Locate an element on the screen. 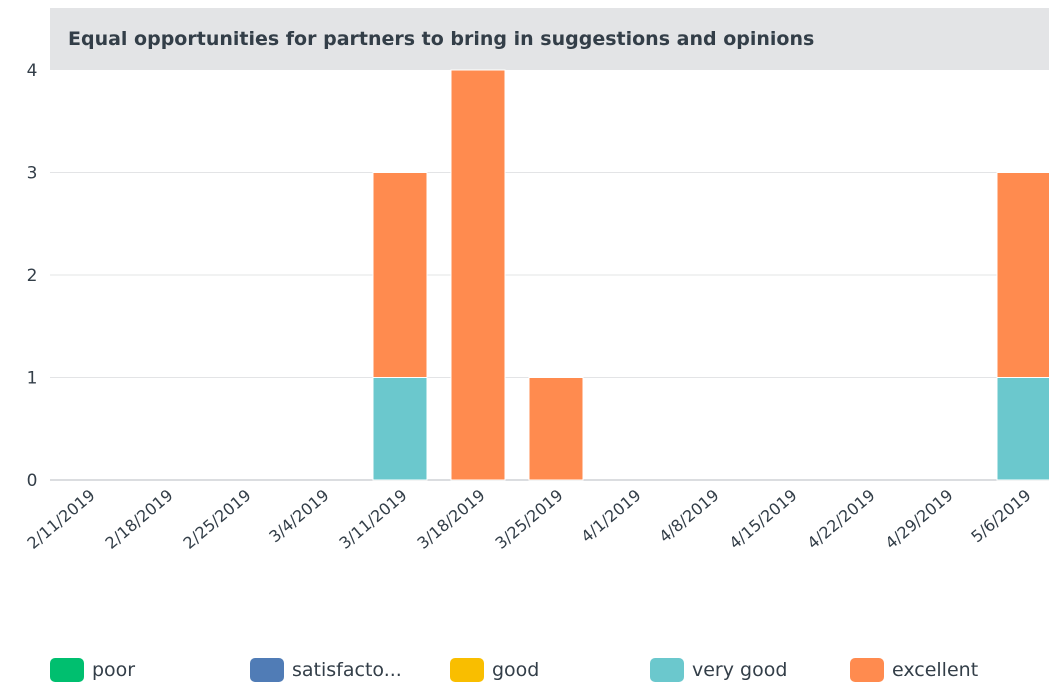 The width and height of the screenshot is (1049, 691). legend-label: poor is located at coordinates (114, 670).